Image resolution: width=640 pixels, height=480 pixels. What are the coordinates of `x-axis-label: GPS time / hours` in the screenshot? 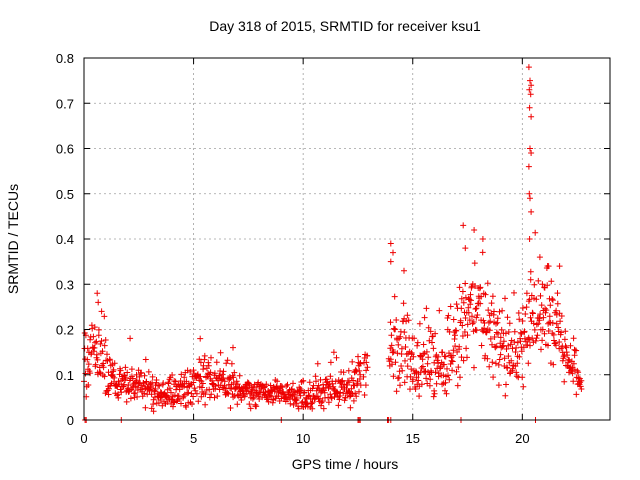 It's located at (345, 464).